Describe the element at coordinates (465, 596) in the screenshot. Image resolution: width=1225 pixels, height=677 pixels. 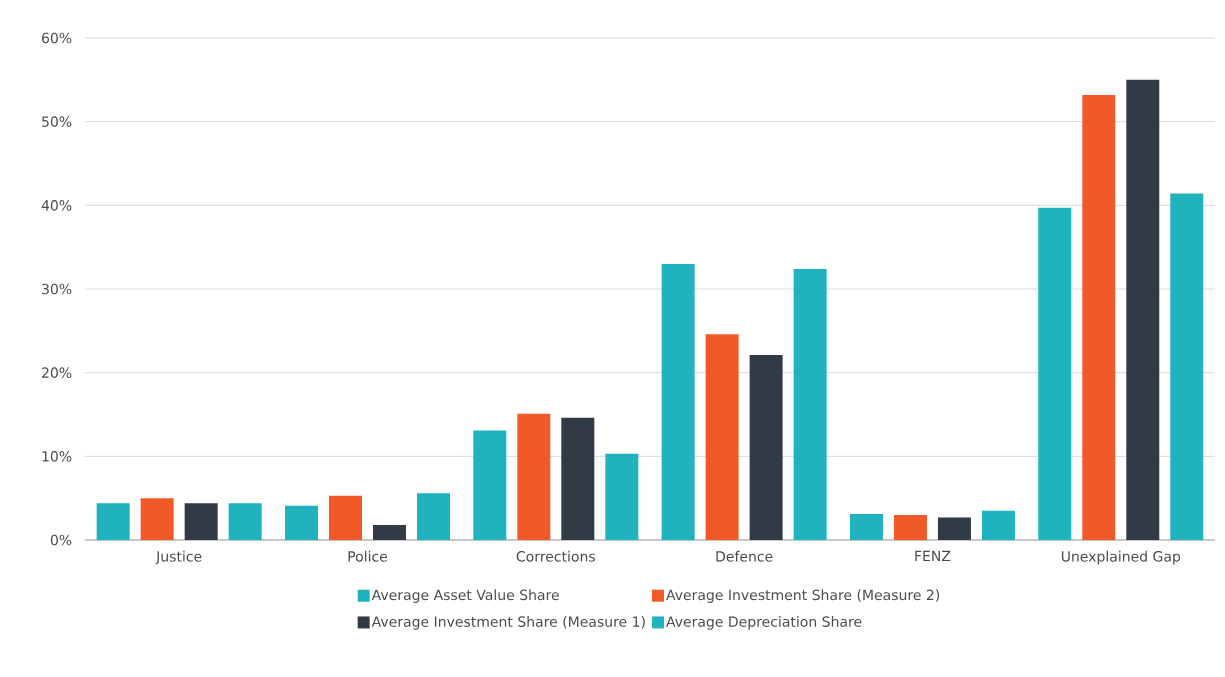
I see `legend-label: Average Asset Value Share` at that location.